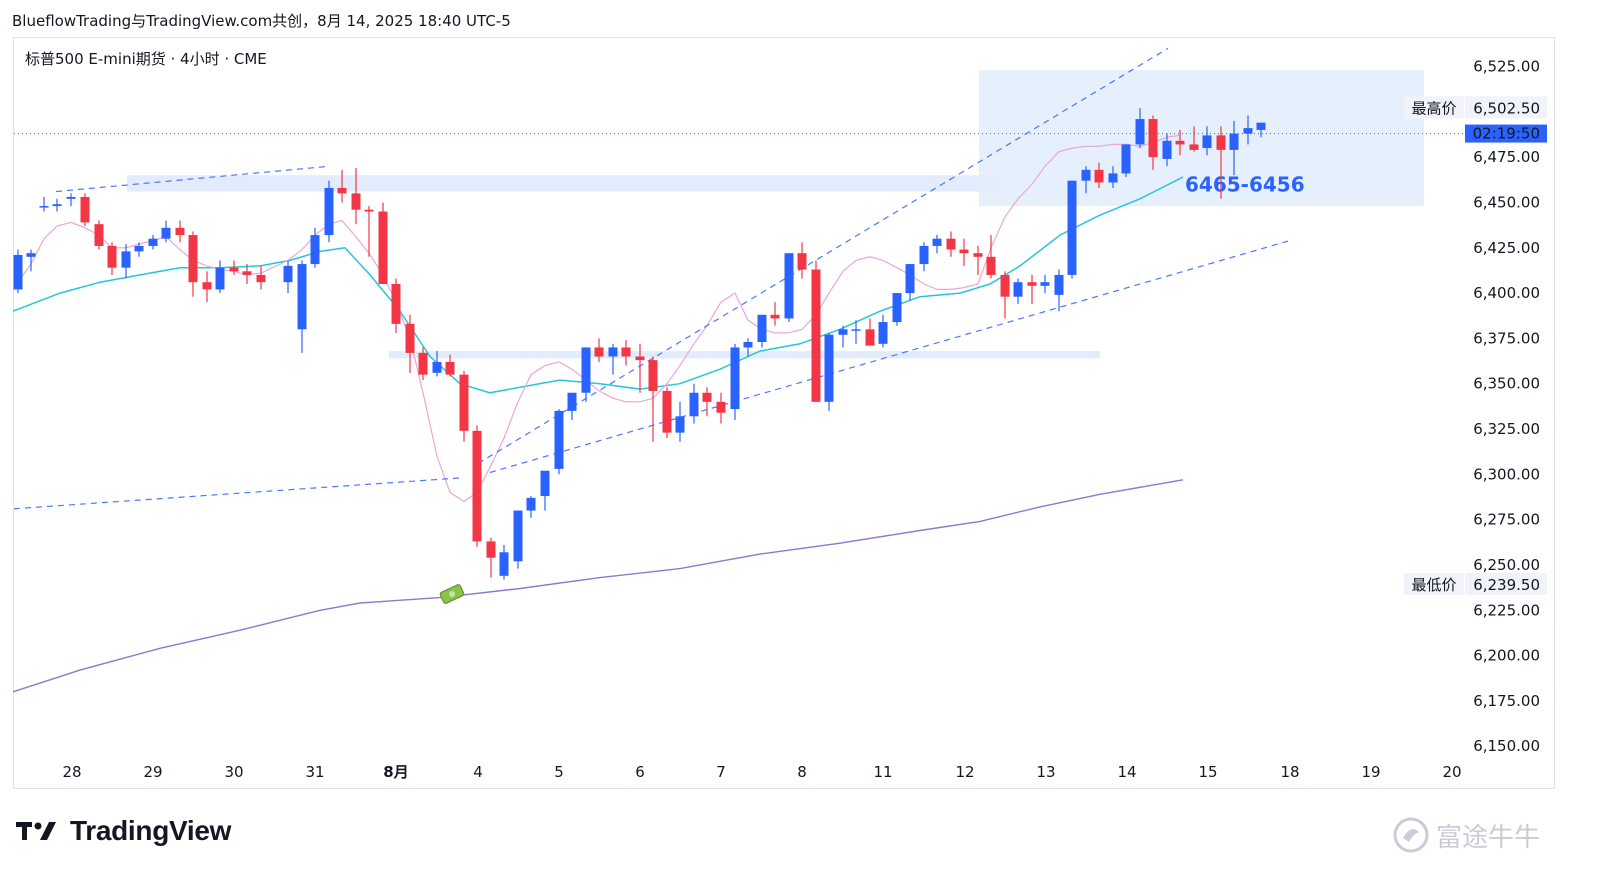 The image size is (1600, 890). What do you see at coordinates (1506, 656) in the screenshot?
I see `price-tick-label: 6,200.00` at bounding box center [1506, 656].